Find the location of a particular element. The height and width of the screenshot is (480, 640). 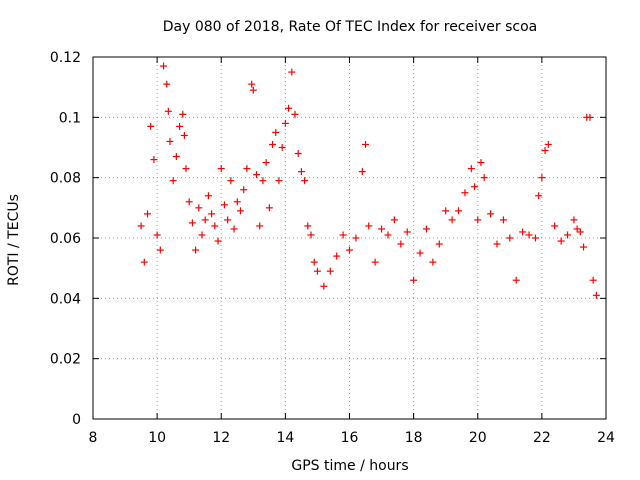

y-tick-label: 0.08 is located at coordinates (65, 179).